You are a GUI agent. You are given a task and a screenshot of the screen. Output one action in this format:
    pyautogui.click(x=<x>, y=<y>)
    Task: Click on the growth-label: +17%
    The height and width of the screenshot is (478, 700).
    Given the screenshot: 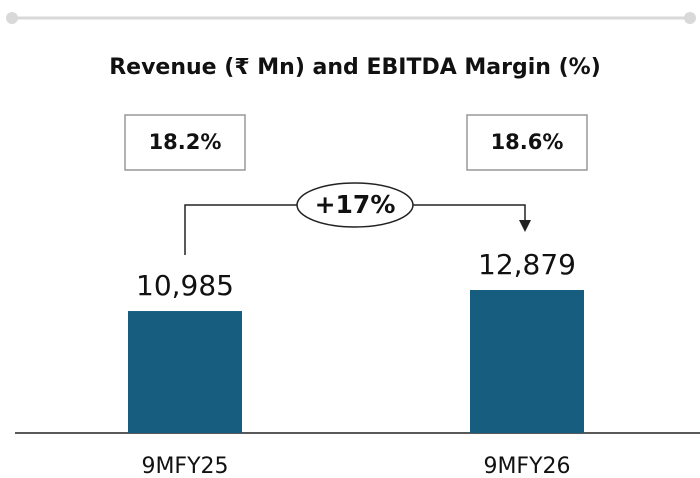 What is the action you would take?
    pyautogui.click(x=355, y=204)
    